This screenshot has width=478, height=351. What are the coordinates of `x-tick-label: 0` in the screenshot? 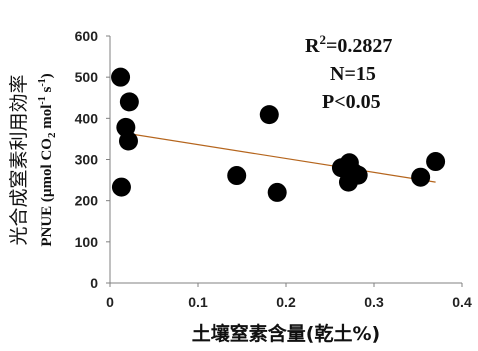 It's located at (110, 302).